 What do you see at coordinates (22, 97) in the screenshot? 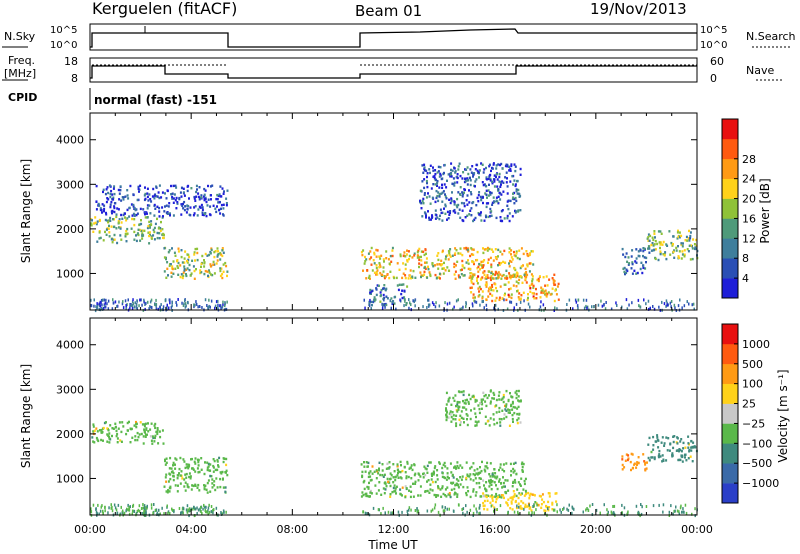
I see `cpid-label: CPID` at bounding box center [22, 97].